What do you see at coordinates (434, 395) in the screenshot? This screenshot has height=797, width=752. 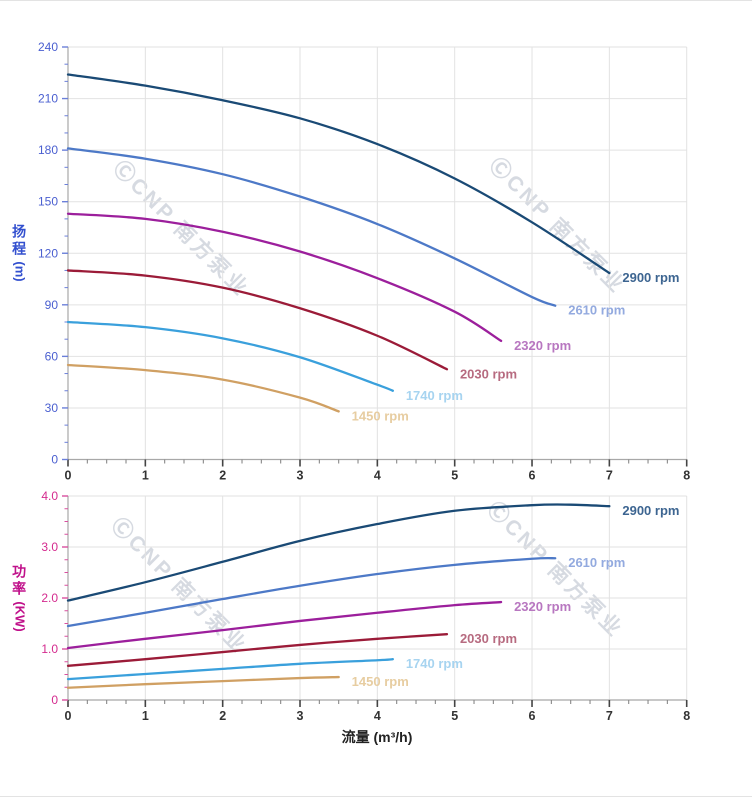 I see `head-series-label-1740-rpm: 1740 rpm` at bounding box center [434, 395].